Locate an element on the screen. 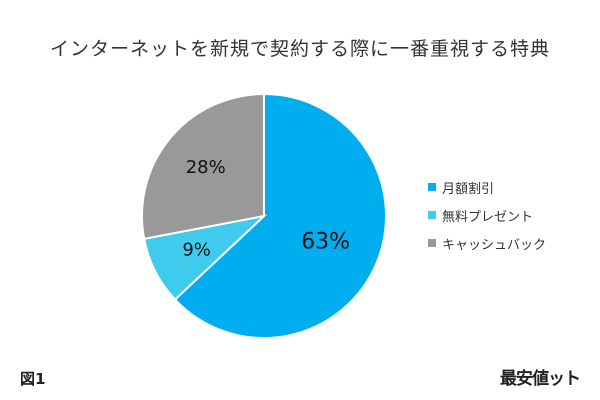 This screenshot has height=400, width=600. legend: 月額割引無料プレゼント キャッシュバック is located at coordinates (487, 215).